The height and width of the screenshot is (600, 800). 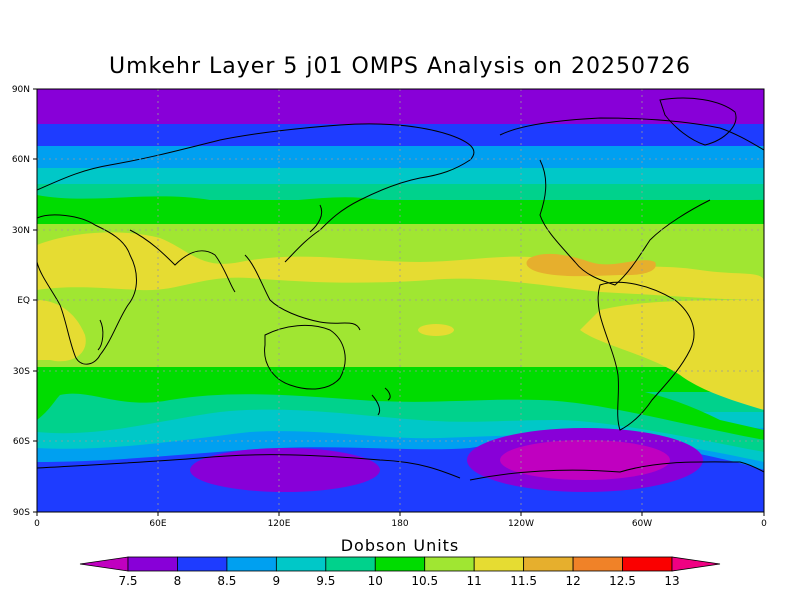 I want to click on antarctic-min-west-inner, so click(x=585, y=460).